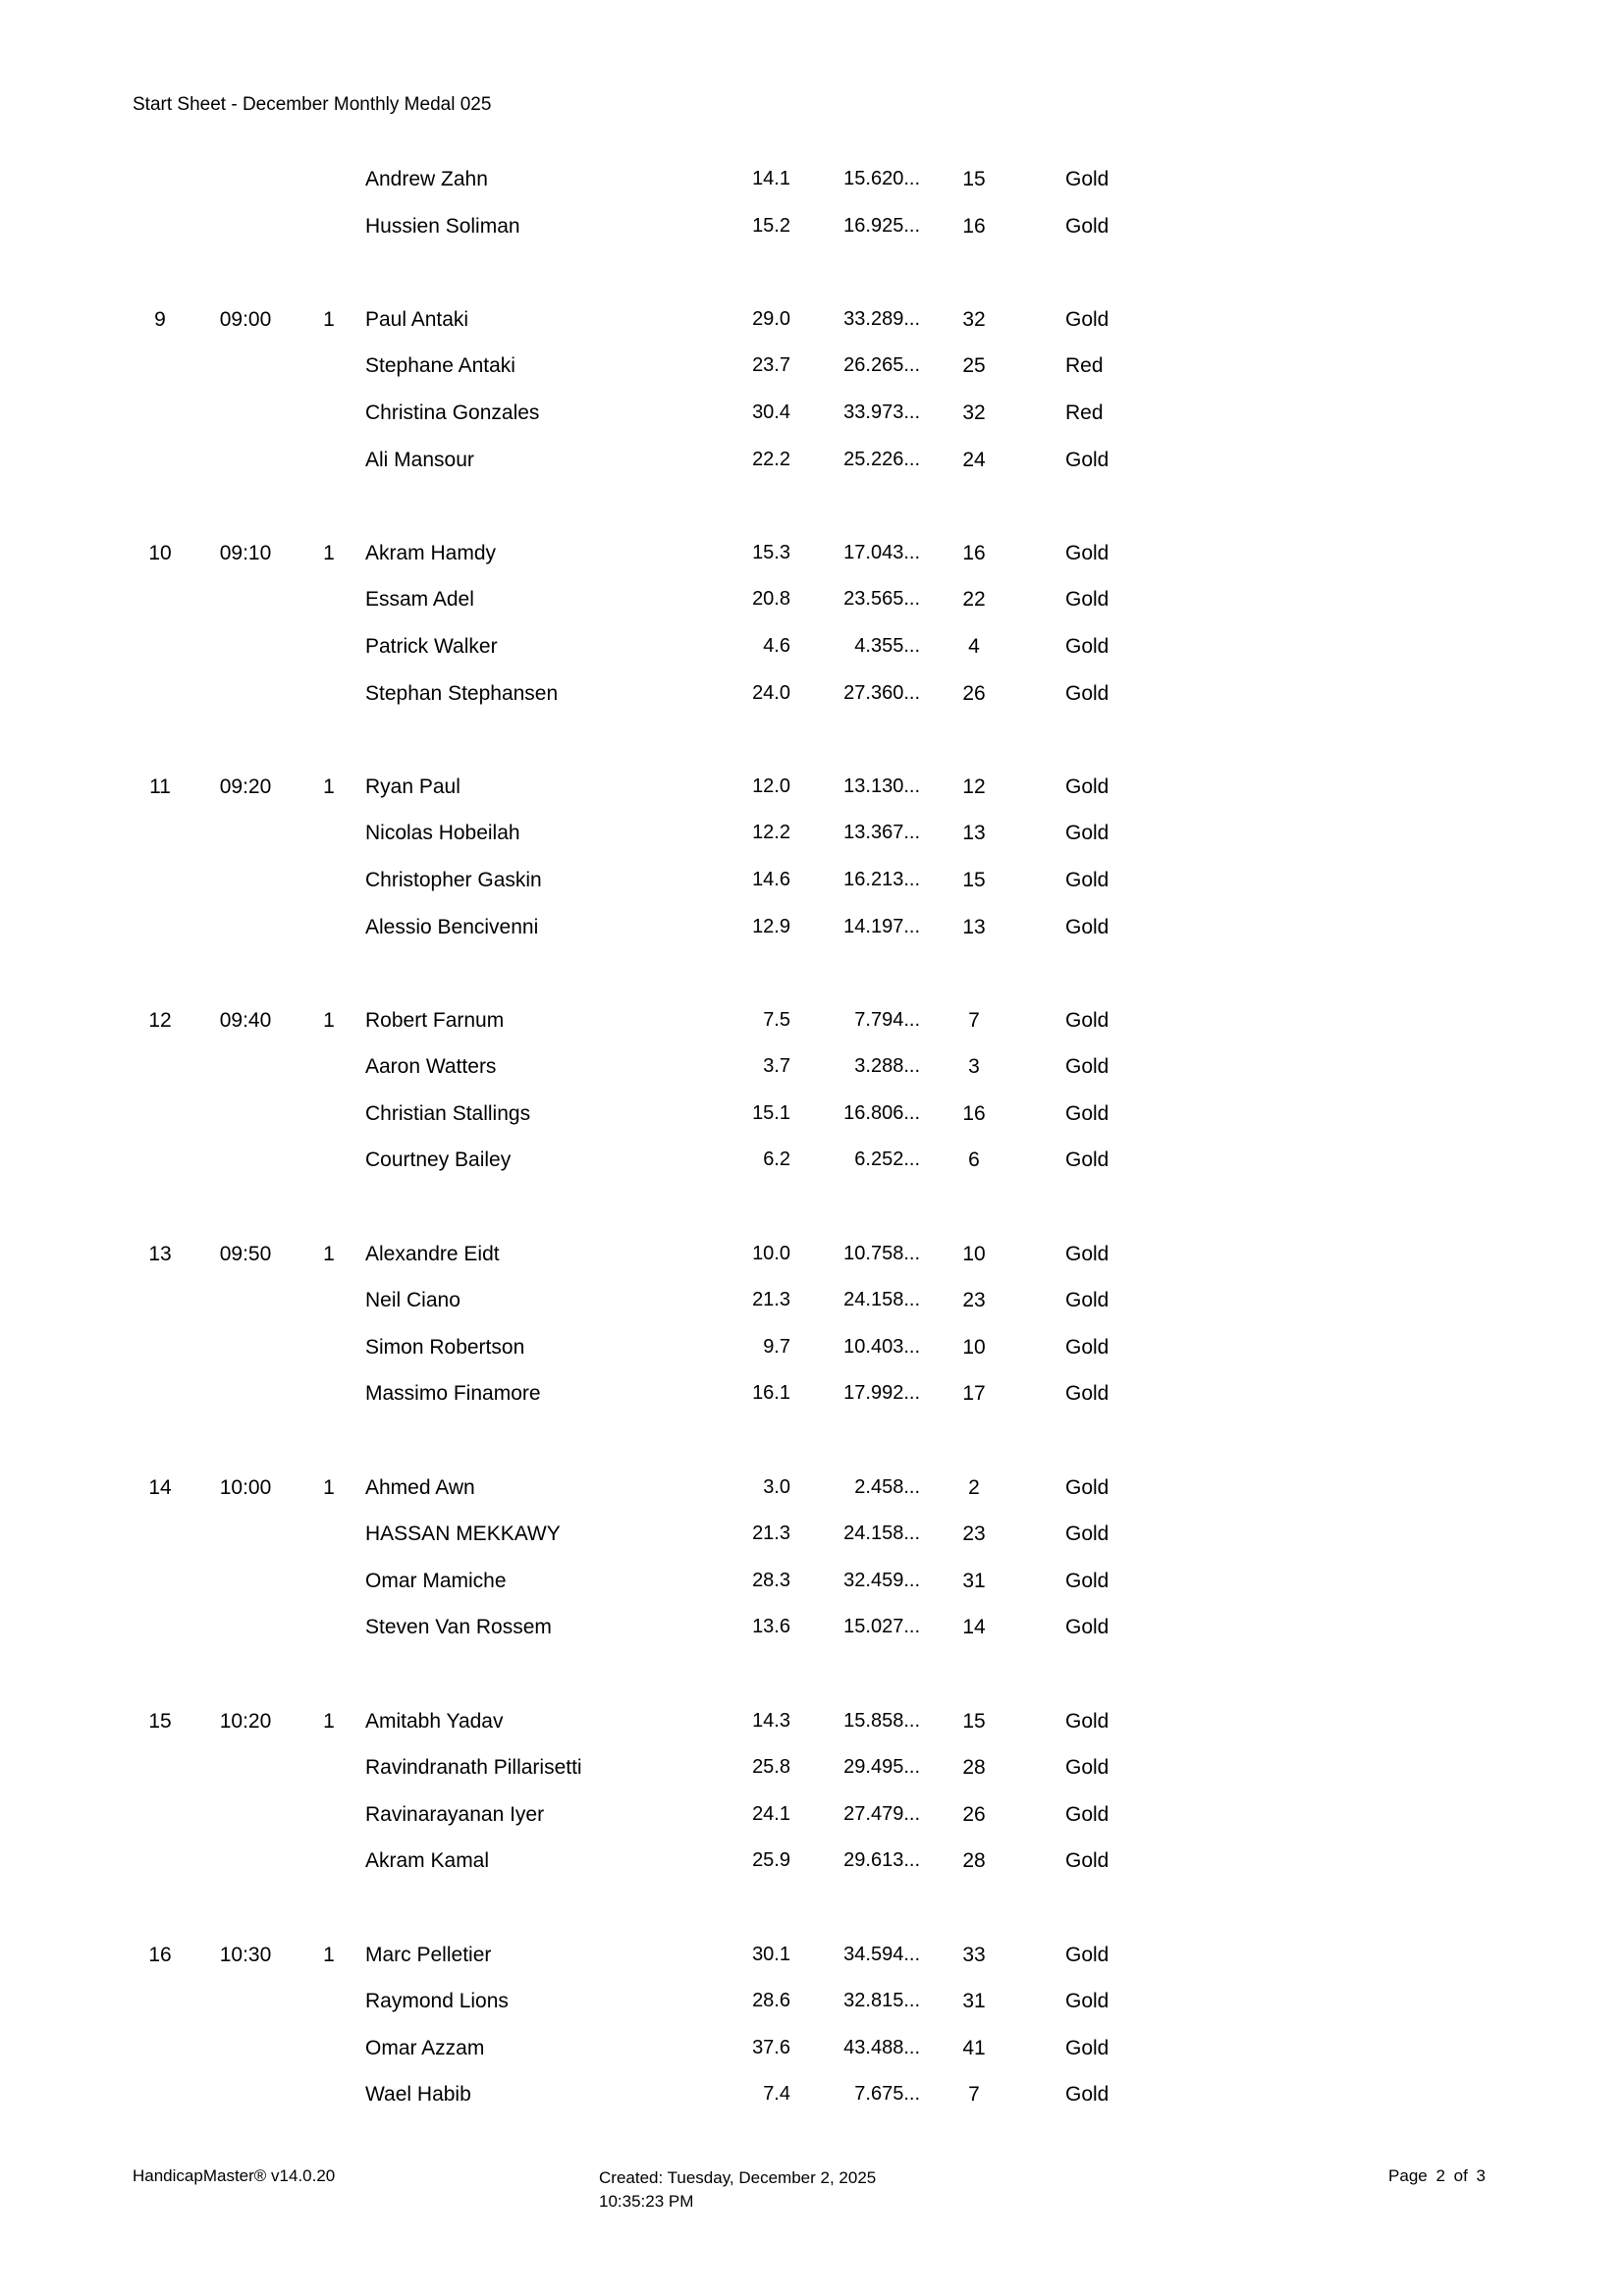 Image resolution: width=1624 pixels, height=2296 pixels. Describe the element at coordinates (453, 1394) in the screenshot. I see `player-name: Massimo Finamore` at that location.